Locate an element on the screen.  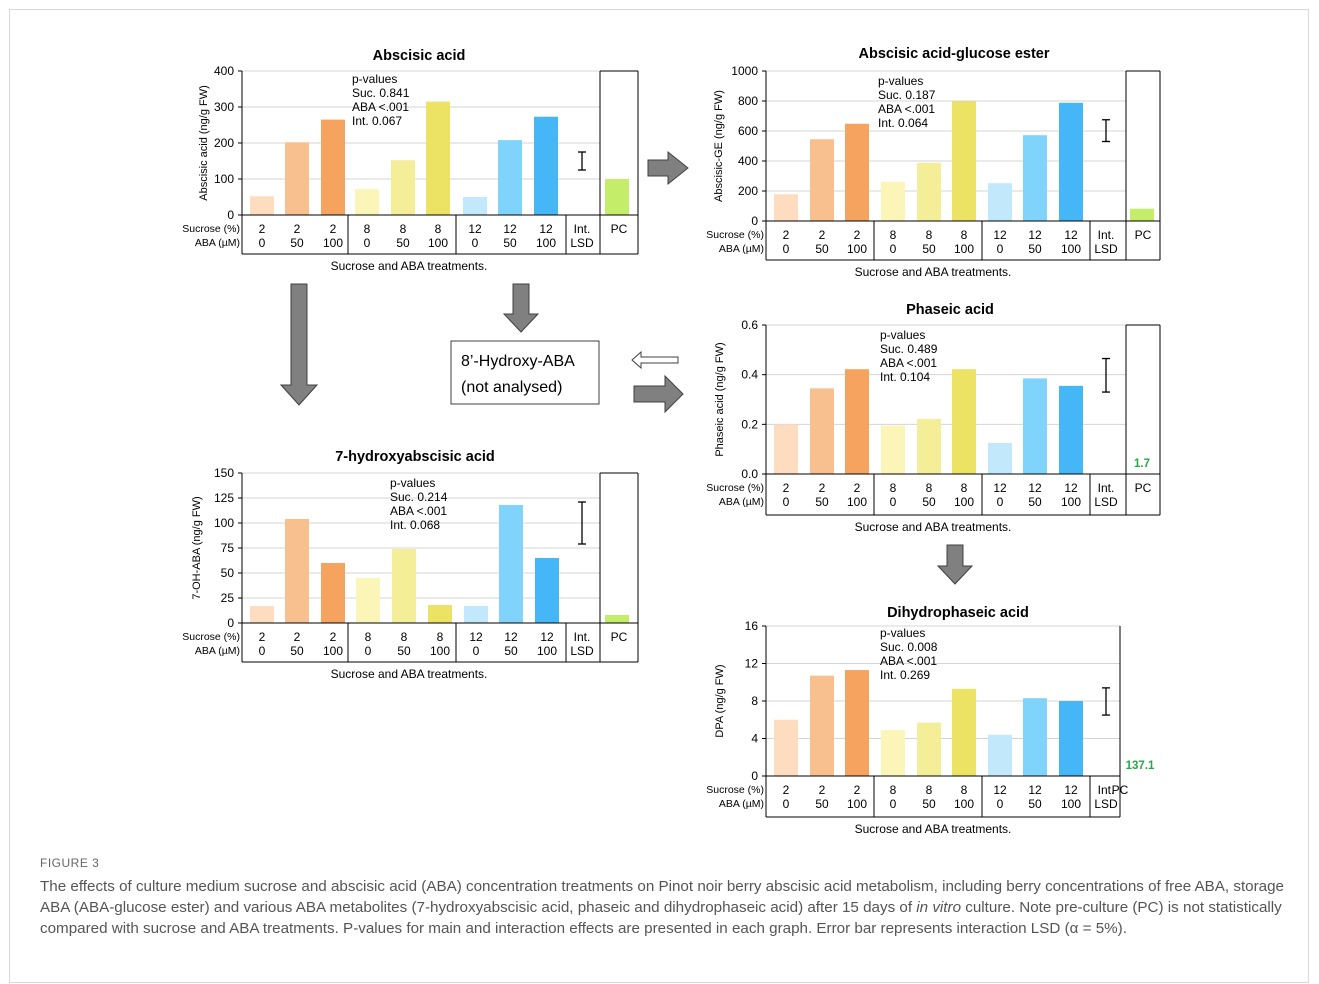
y-tick-label: 0.2 is located at coordinates (749, 424).